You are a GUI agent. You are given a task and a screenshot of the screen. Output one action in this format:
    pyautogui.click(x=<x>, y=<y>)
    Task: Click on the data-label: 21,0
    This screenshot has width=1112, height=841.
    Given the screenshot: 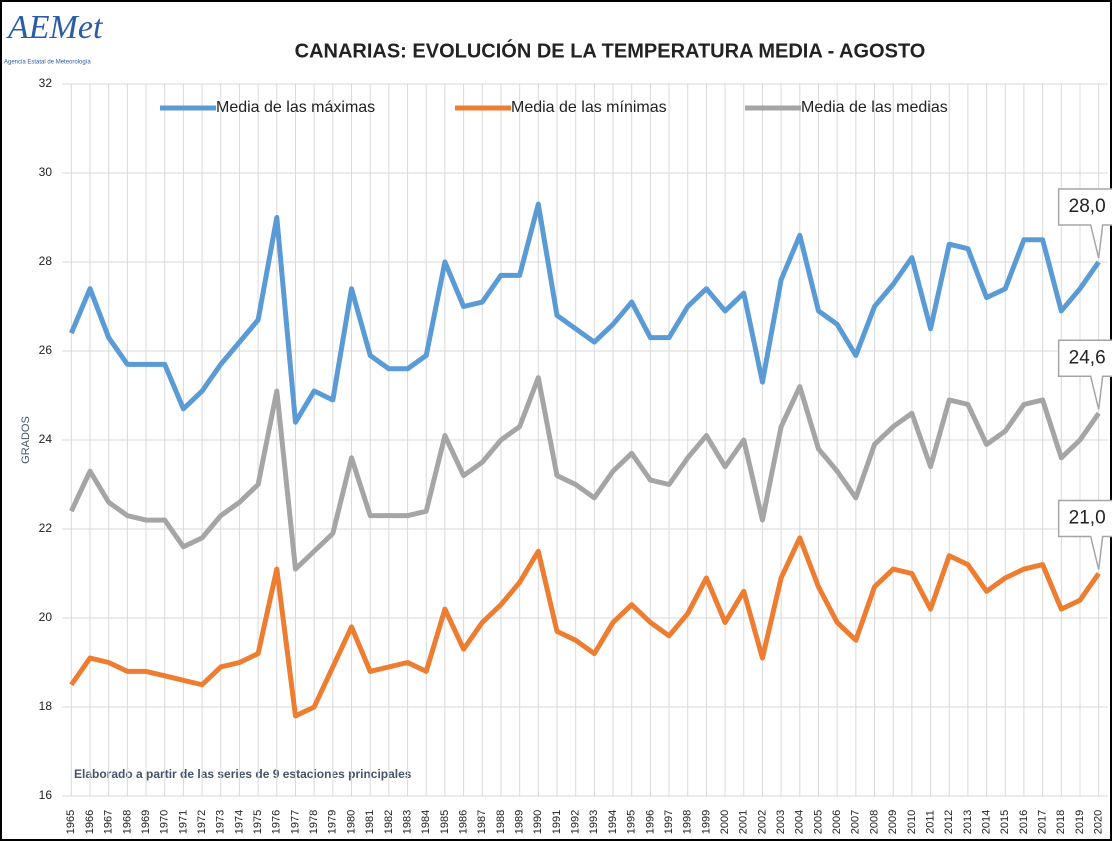 What is the action you would take?
    pyautogui.click(x=1087, y=518)
    